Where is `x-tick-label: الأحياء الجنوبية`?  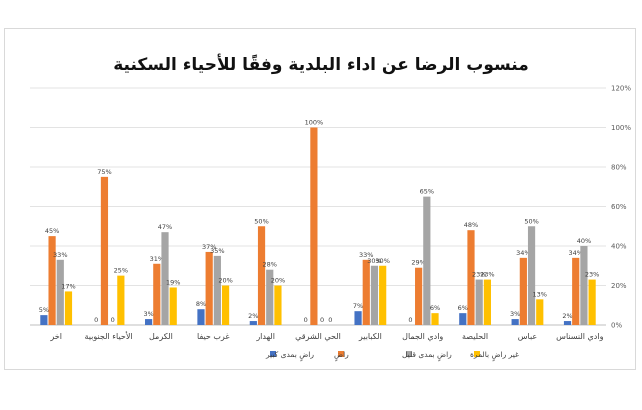 x-tick-label: الأحياء الجنوبية is located at coordinates (108, 336).